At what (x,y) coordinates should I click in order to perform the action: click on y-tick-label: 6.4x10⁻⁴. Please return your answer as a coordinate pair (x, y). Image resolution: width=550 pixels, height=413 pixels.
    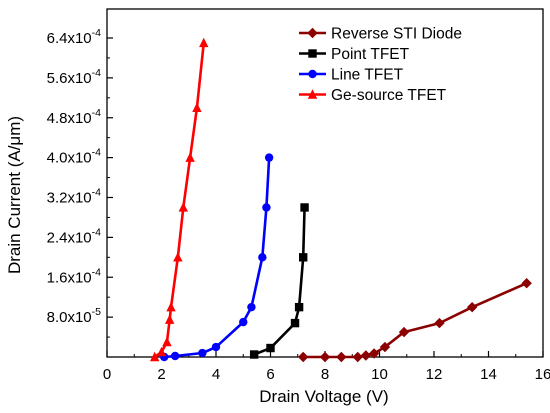
    Looking at the image, I should click on (74, 37).